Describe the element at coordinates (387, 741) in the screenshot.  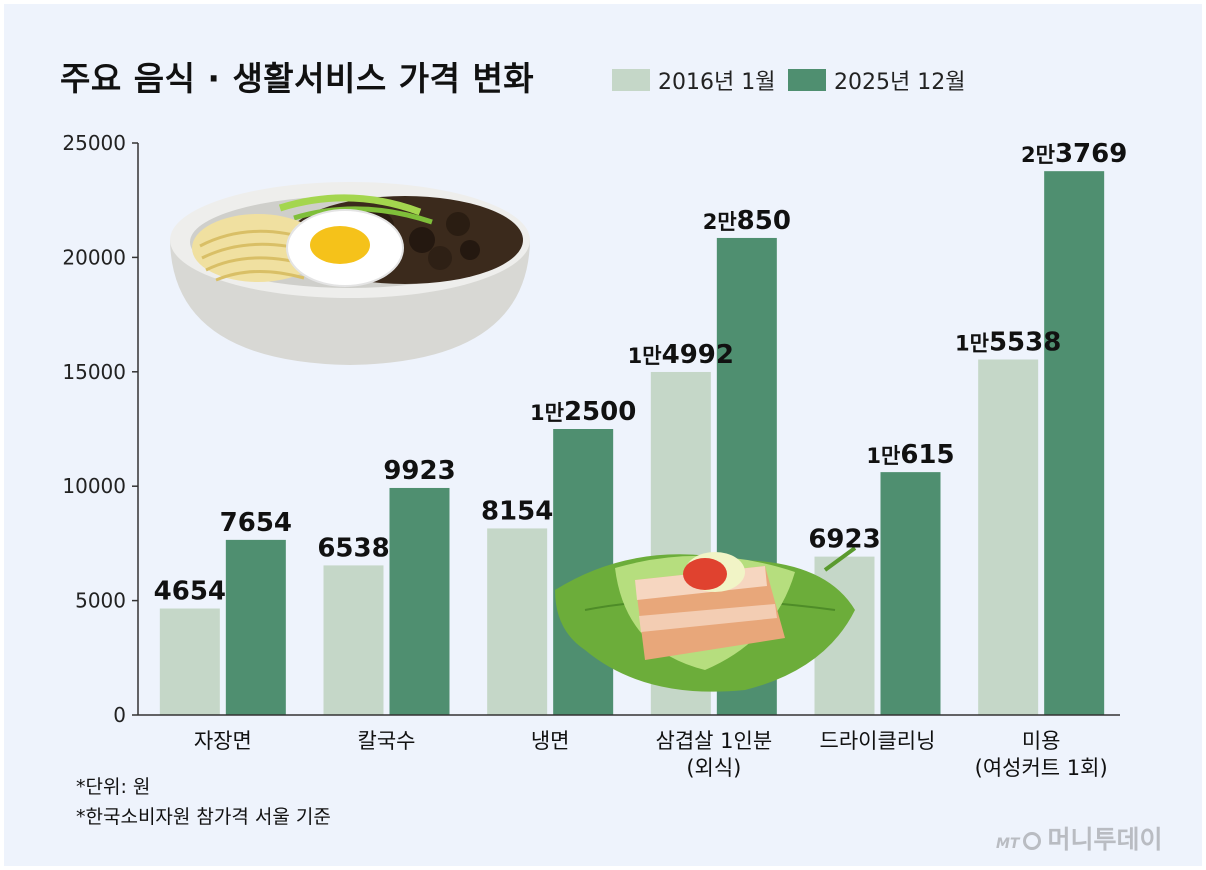
I see `category-label: 칼국수` at that location.